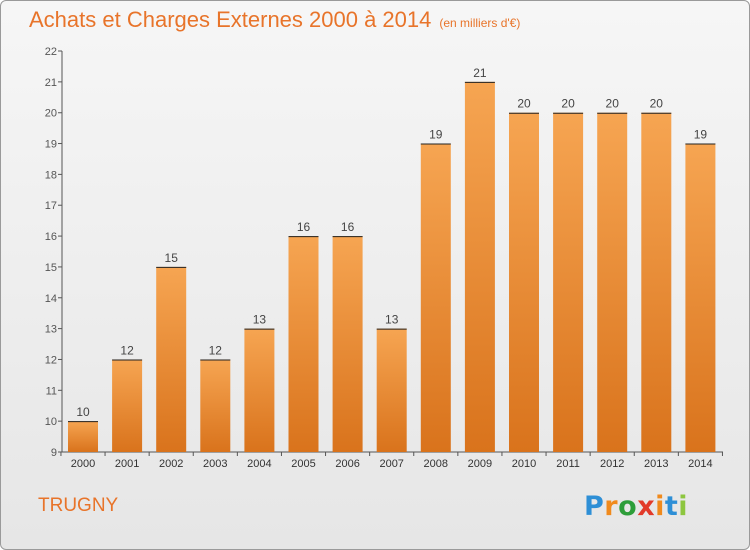 The width and height of the screenshot is (750, 550). What do you see at coordinates (172, 258) in the screenshot?
I see `data-label: 15` at bounding box center [172, 258].